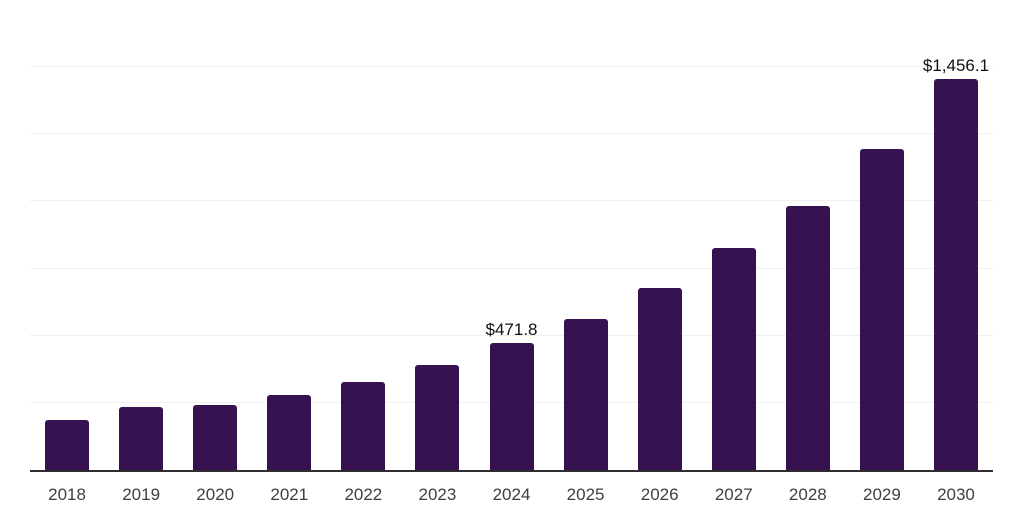  I want to click on bar-group-2029, so click(882, 235).